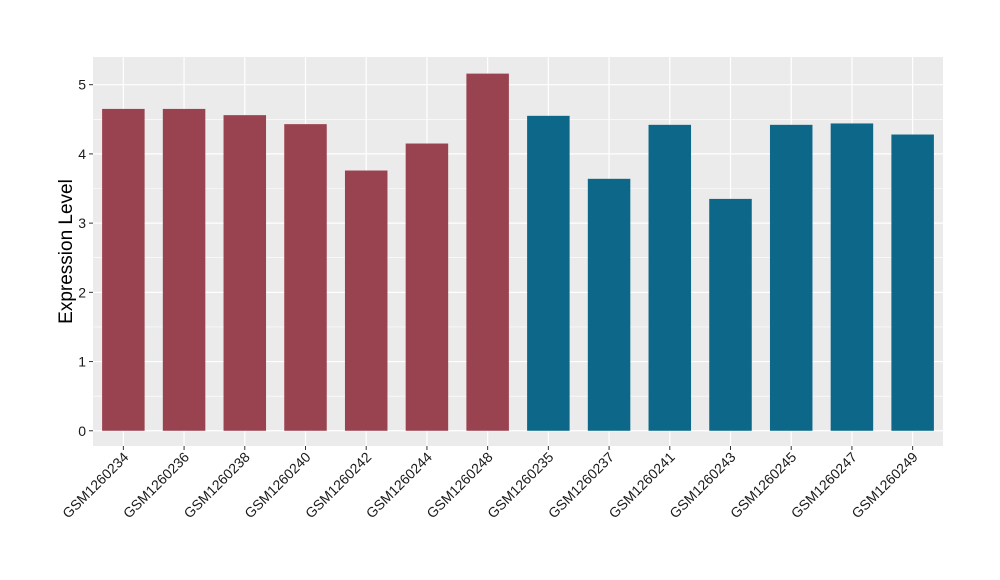 This screenshot has width=1000, height=580. Describe the element at coordinates (82, 362) in the screenshot. I see `y-tick-label: 1` at that location.